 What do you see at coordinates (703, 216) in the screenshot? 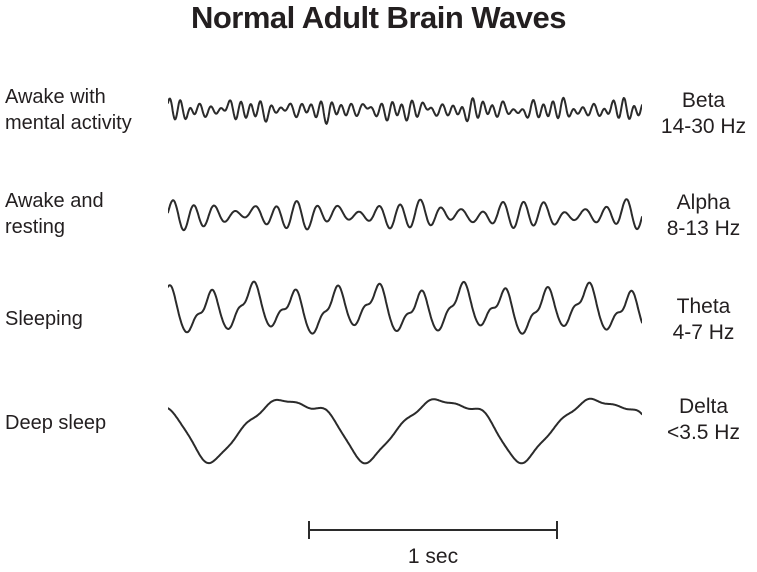
I see `band-label-alpha: Alpha 8-13 Hz` at bounding box center [703, 216].